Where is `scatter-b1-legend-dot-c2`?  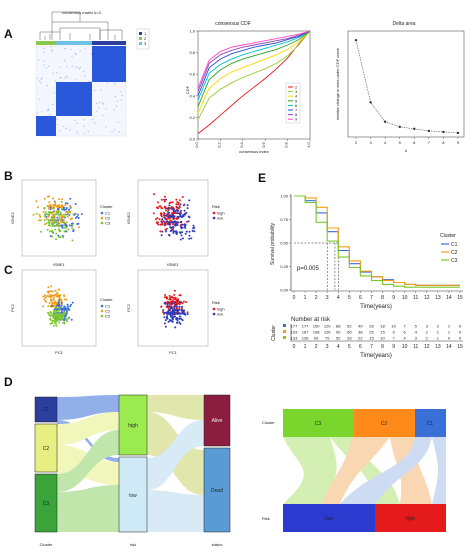 scatter-b1-legend-dot-c2 is located at coordinates (102, 218).